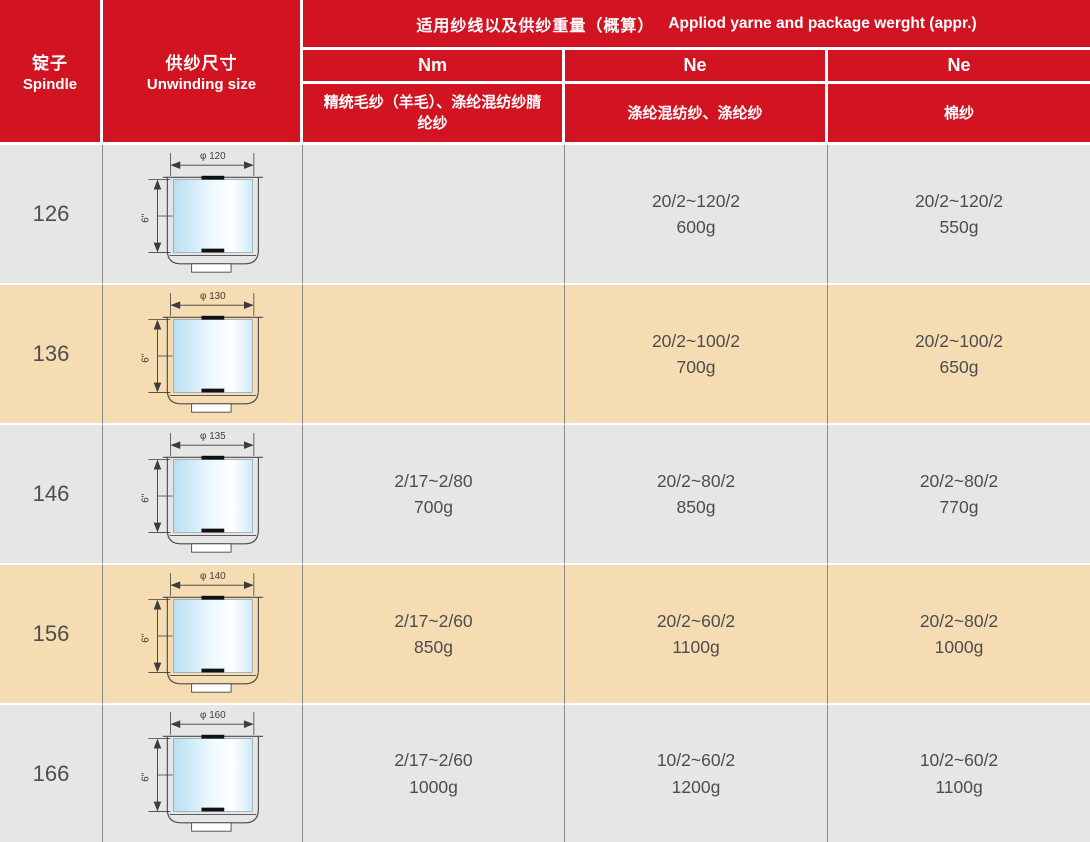  I want to click on table-row-136-spindle: 136, so click(51, 355).